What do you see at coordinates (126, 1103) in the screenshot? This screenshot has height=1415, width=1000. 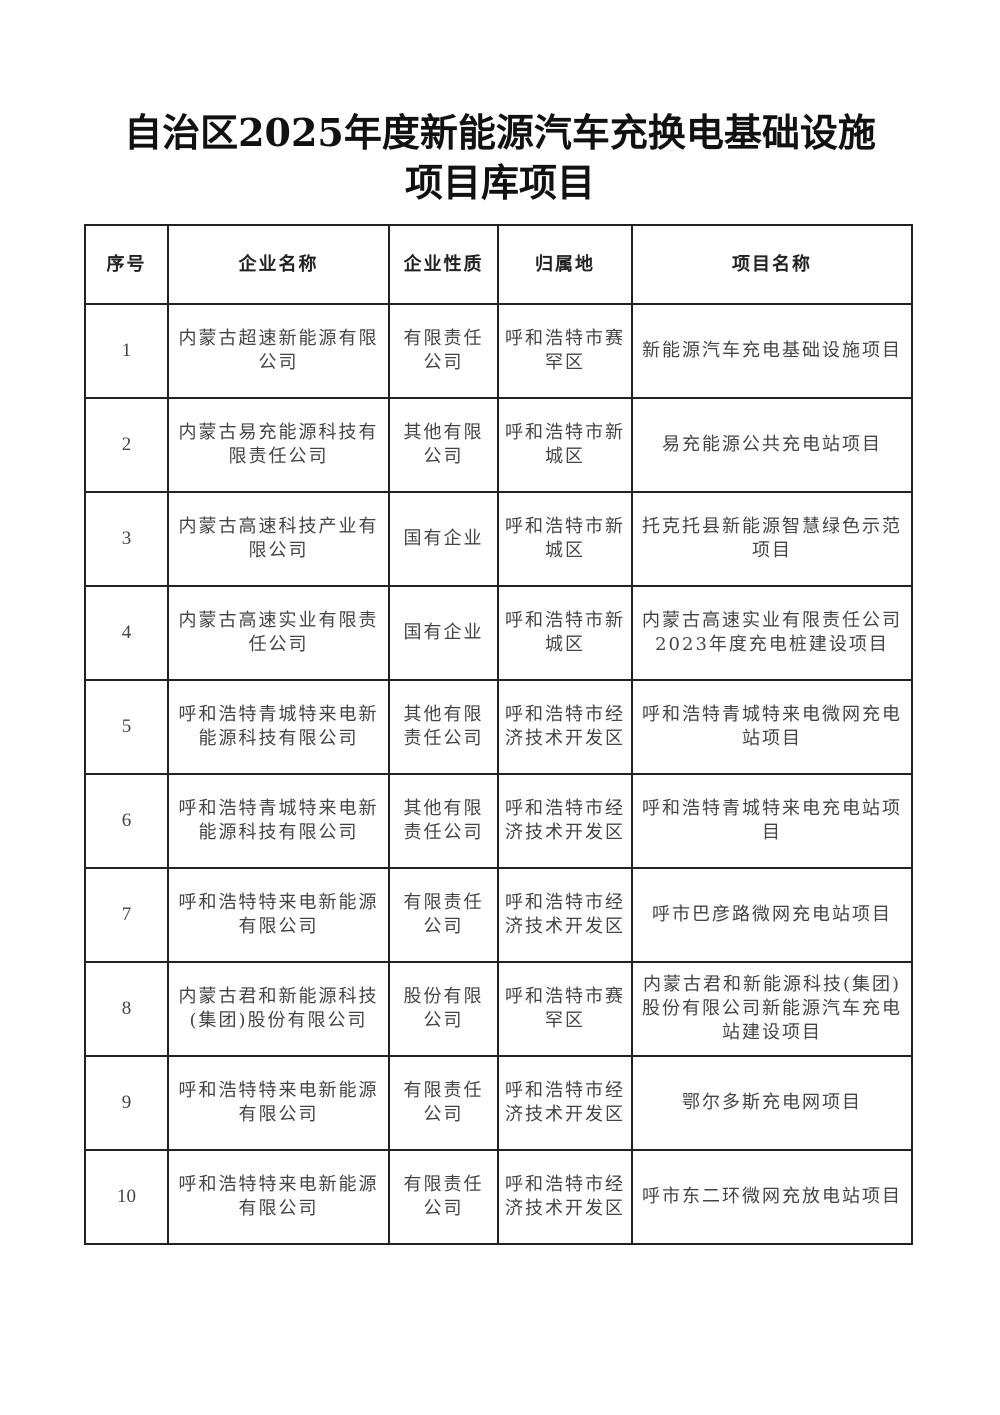 I see `cell-index: 9` at bounding box center [126, 1103].